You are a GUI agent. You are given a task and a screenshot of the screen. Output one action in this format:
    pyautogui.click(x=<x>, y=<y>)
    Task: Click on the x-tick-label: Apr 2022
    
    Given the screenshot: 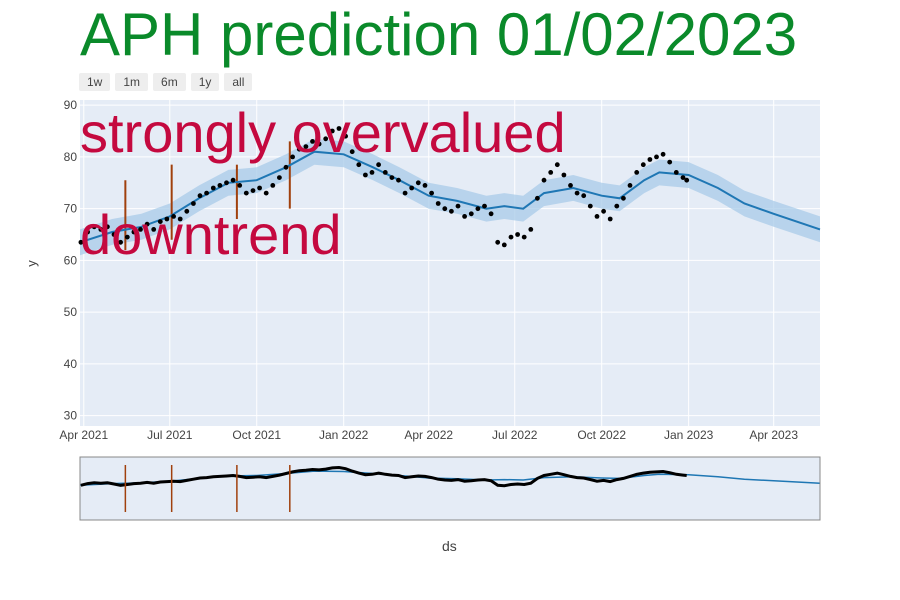 What is the action you would take?
    pyautogui.click(x=428, y=435)
    